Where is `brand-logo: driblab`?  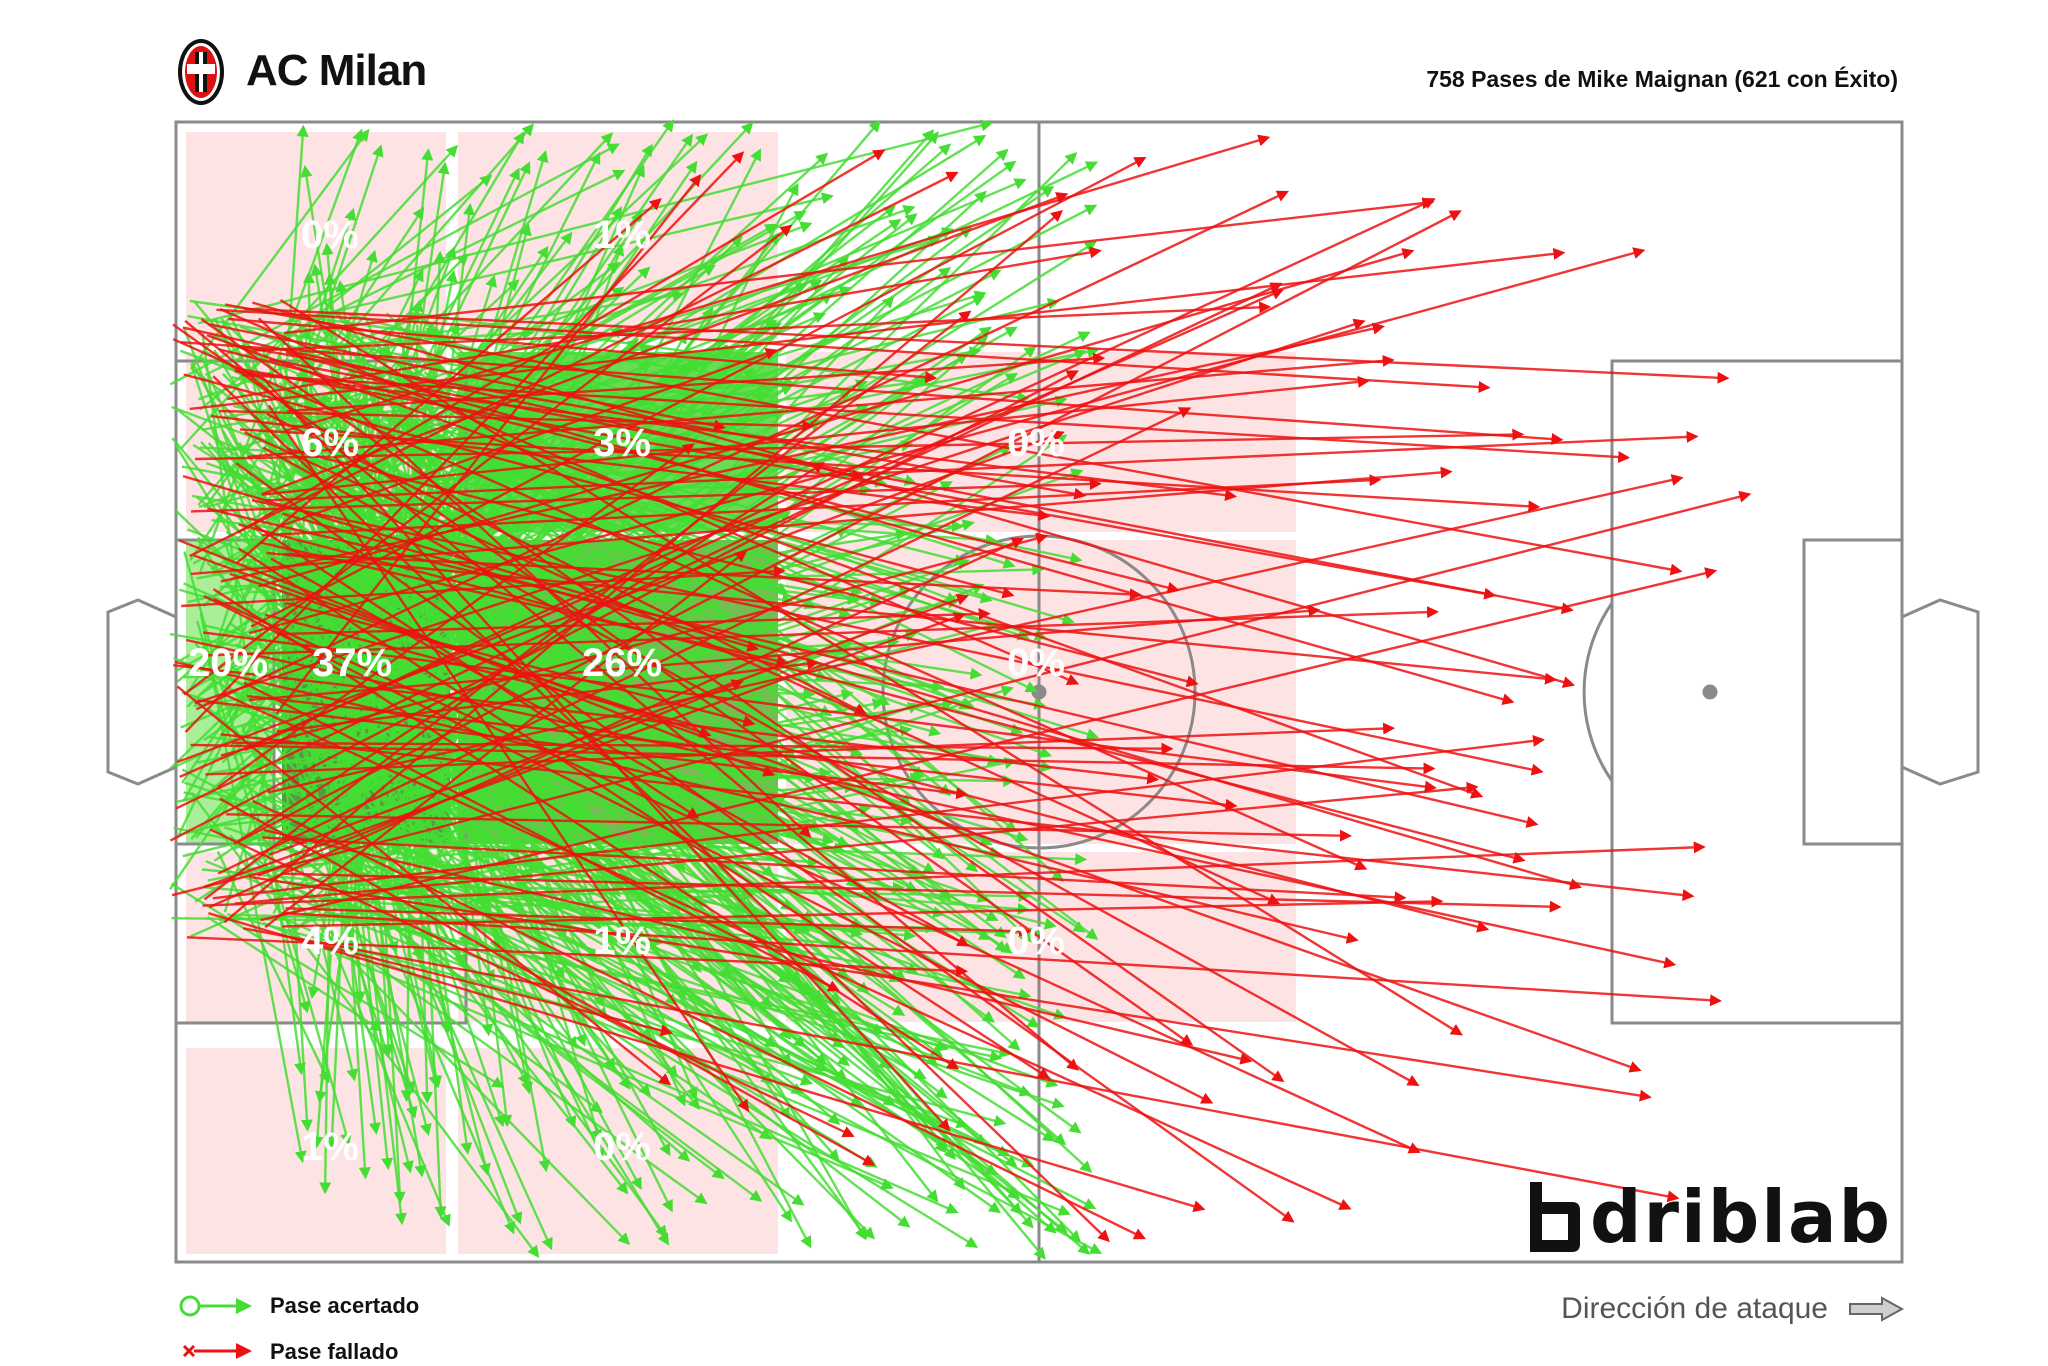
brand-logo: driblab is located at coordinates (1709, 1217).